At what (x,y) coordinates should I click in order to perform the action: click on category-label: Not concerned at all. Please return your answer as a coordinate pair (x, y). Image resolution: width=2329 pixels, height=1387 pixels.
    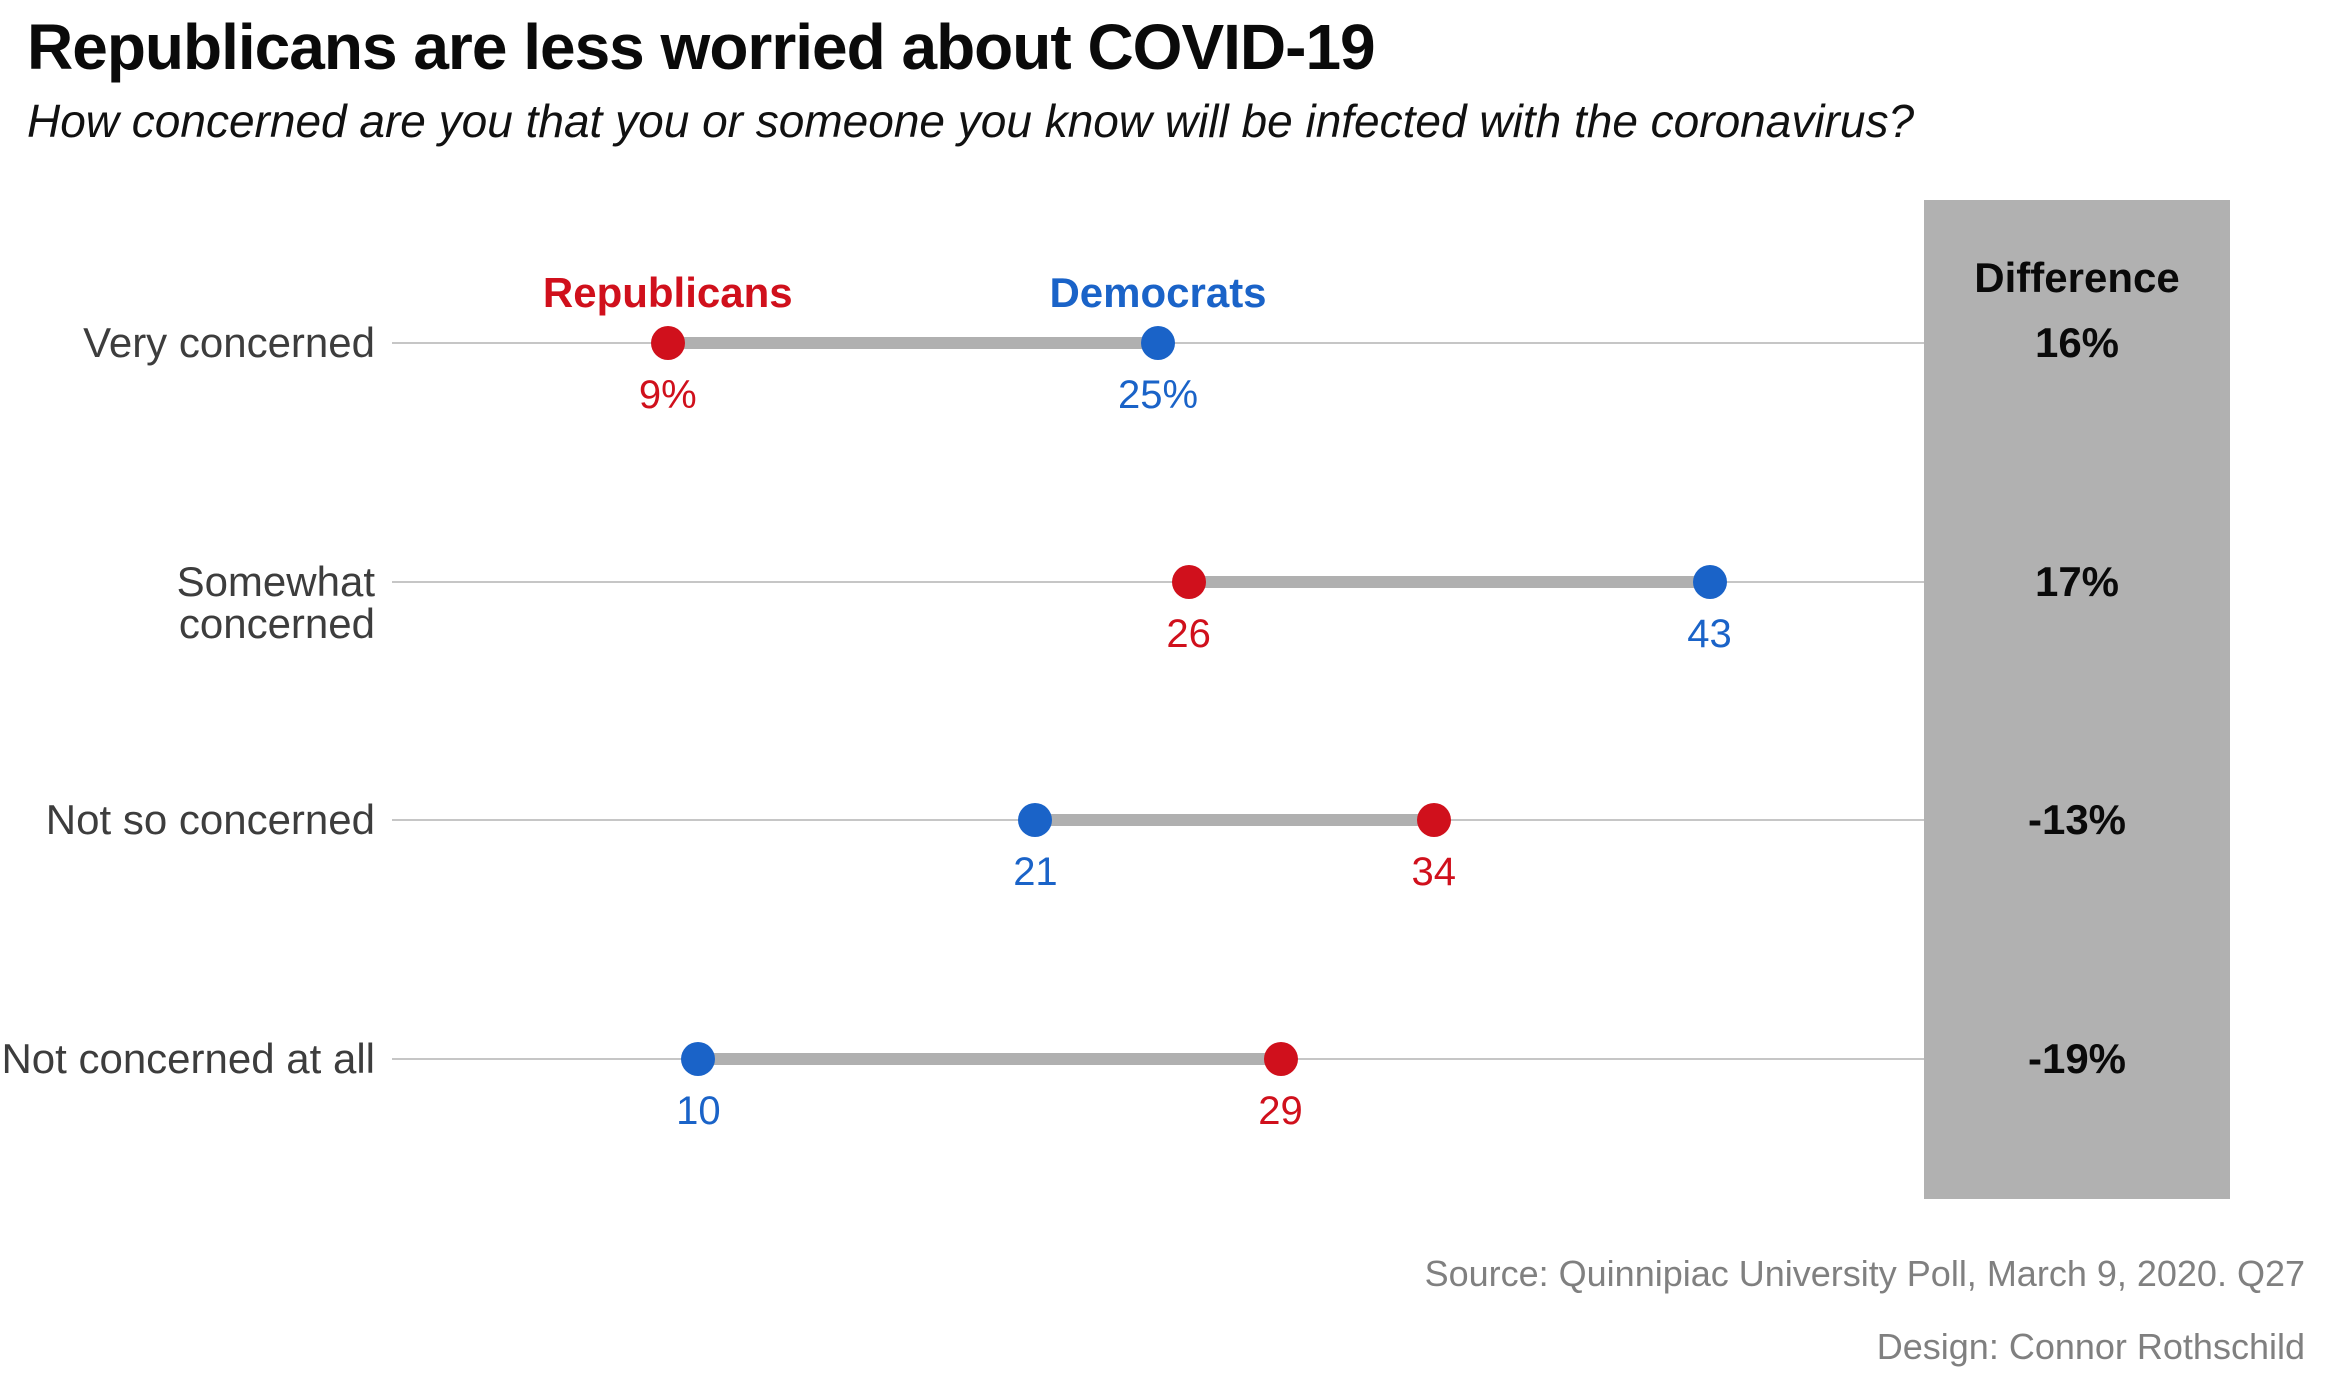
    Looking at the image, I should click on (188, 1058).